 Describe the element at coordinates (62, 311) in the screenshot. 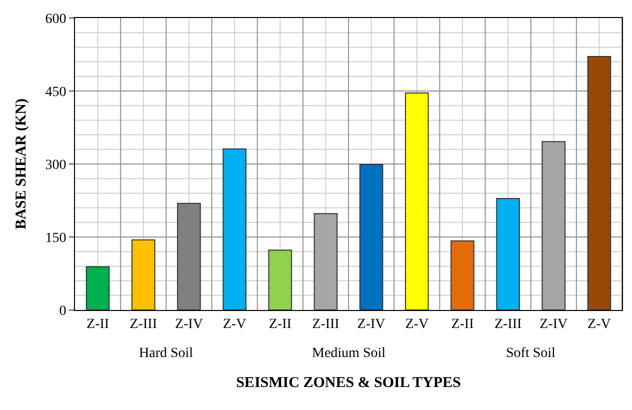

I see `y-tick-label: 0` at that location.